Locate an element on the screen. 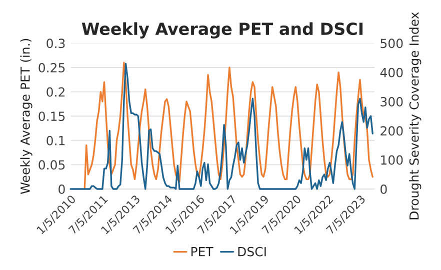 The height and width of the screenshot is (270, 441). y2-tick-label: 0 is located at coordinates (383, 189).